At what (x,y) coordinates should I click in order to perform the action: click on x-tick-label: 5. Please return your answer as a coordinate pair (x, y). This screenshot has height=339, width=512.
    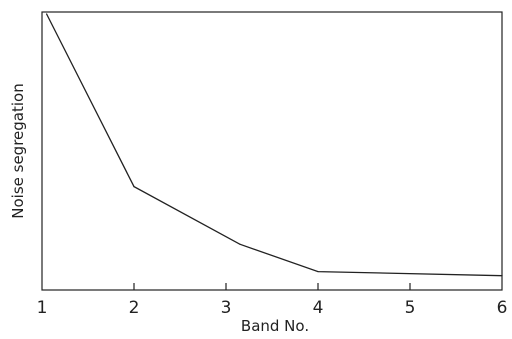
    Looking at the image, I should click on (410, 308).